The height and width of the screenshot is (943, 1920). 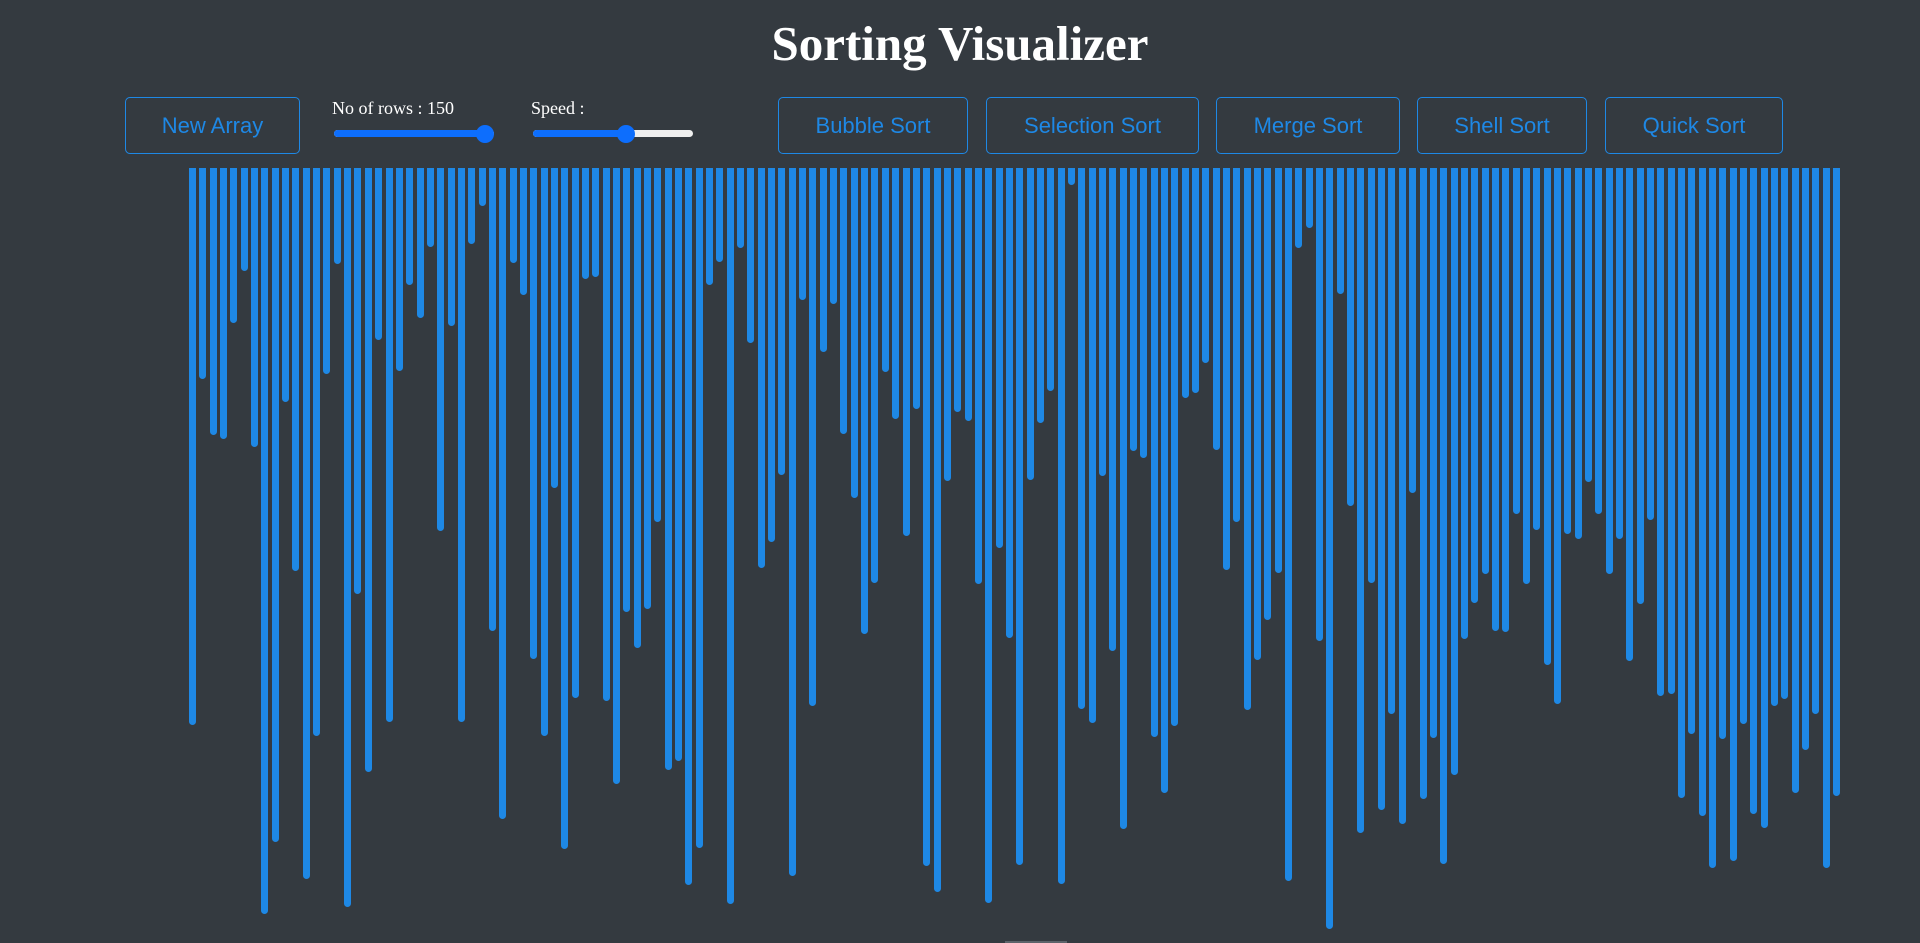 I want to click on shell-sort-button: Shell Sort, so click(x=1502, y=125).